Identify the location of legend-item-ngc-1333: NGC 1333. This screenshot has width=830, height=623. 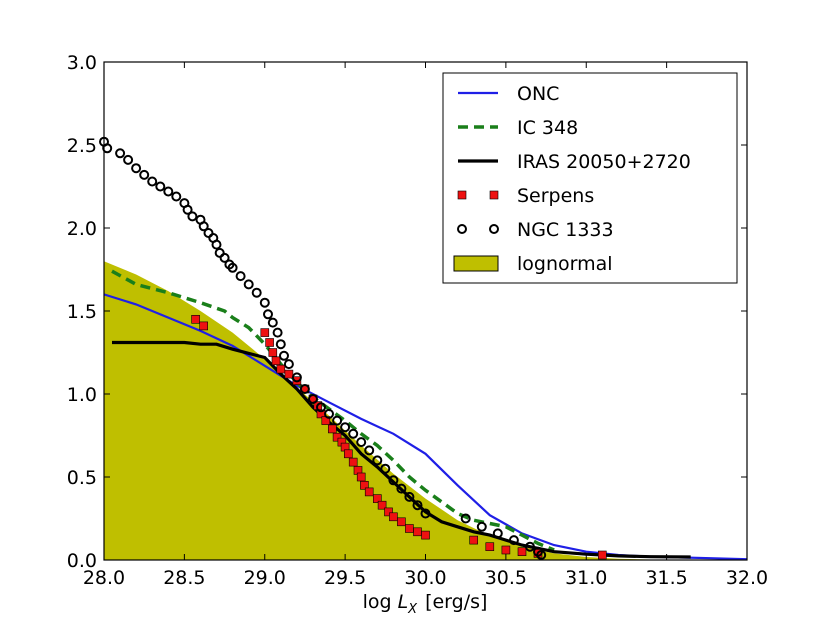
(535, 230).